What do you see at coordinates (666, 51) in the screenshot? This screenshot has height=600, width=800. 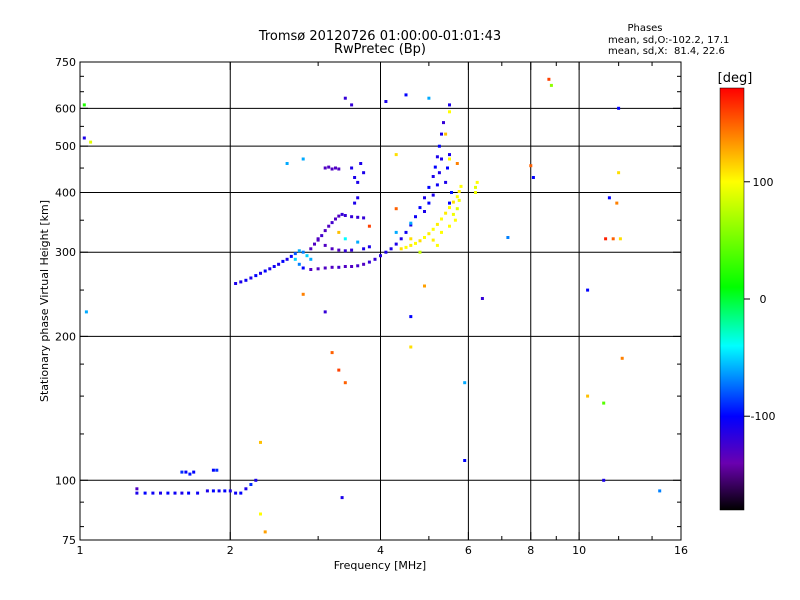 I see `stats-x-line: mean, sd,X: 81.4, 22.6` at bounding box center [666, 51].